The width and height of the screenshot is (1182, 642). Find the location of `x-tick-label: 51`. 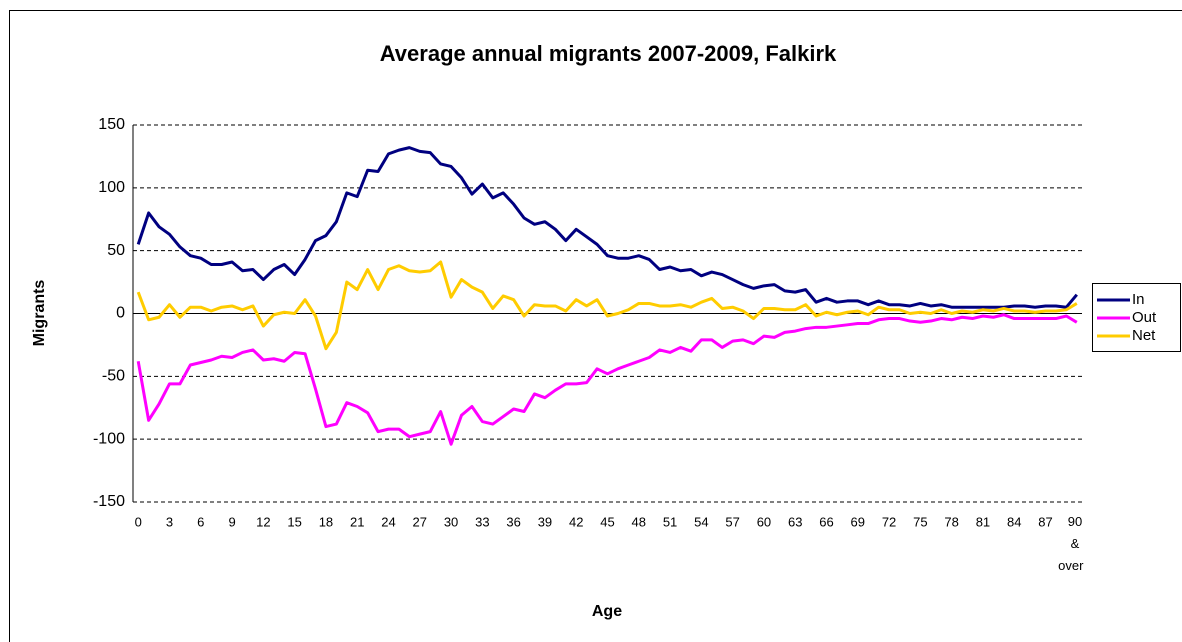

x-tick-label: 51 is located at coordinates (670, 521).